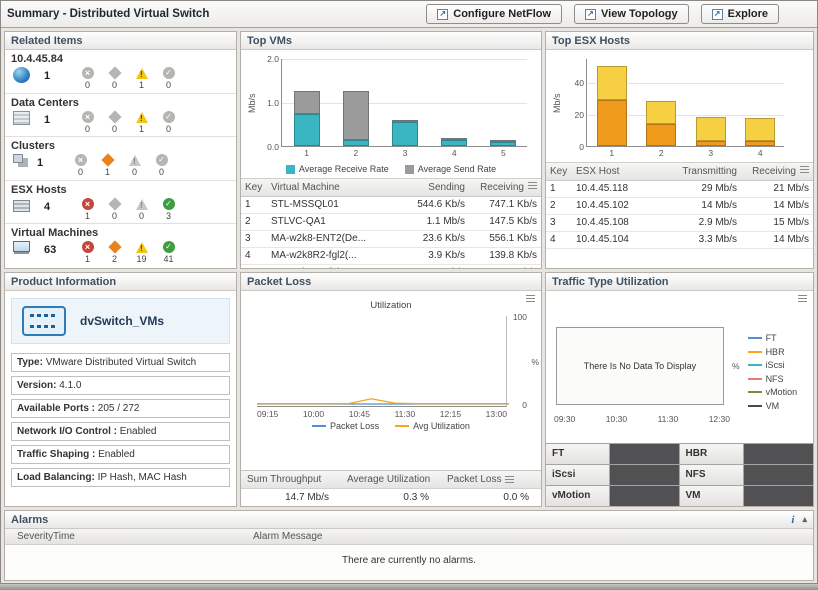  Describe the element at coordinates (519, 317) in the screenshot. I see `axis-tick-label: 100` at that location.